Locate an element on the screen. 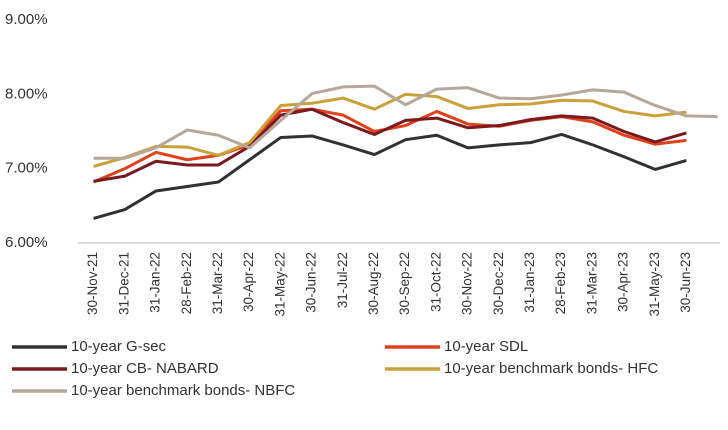 The width and height of the screenshot is (728, 430). x-tick-label: 31-Mar-22 is located at coordinates (217, 283).